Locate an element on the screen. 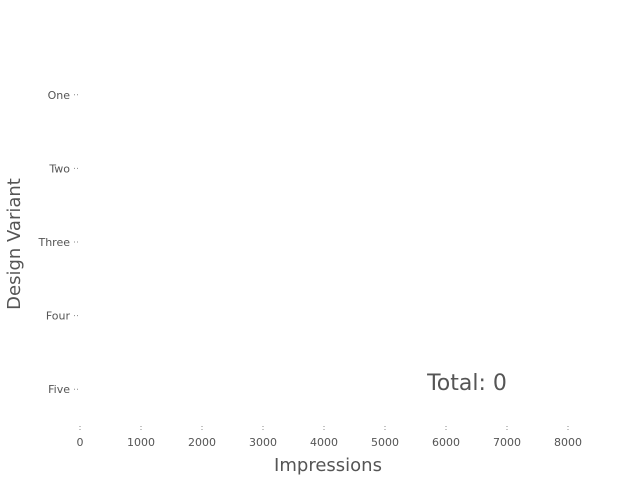 The width and height of the screenshot is (640, 480). x-axis-title: Impressions is located at coordinates (328, 465).